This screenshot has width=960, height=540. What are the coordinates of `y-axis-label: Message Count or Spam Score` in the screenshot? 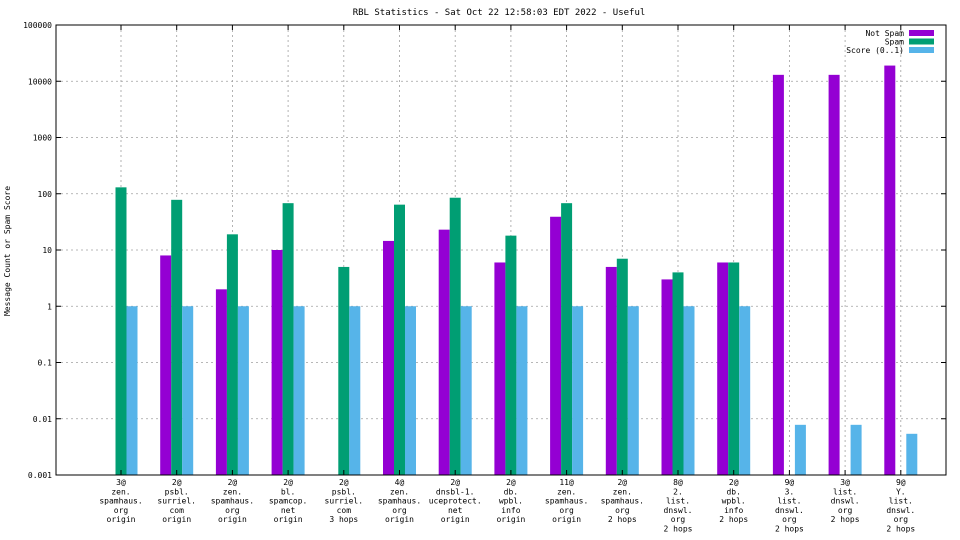 It's located at (7, 251).